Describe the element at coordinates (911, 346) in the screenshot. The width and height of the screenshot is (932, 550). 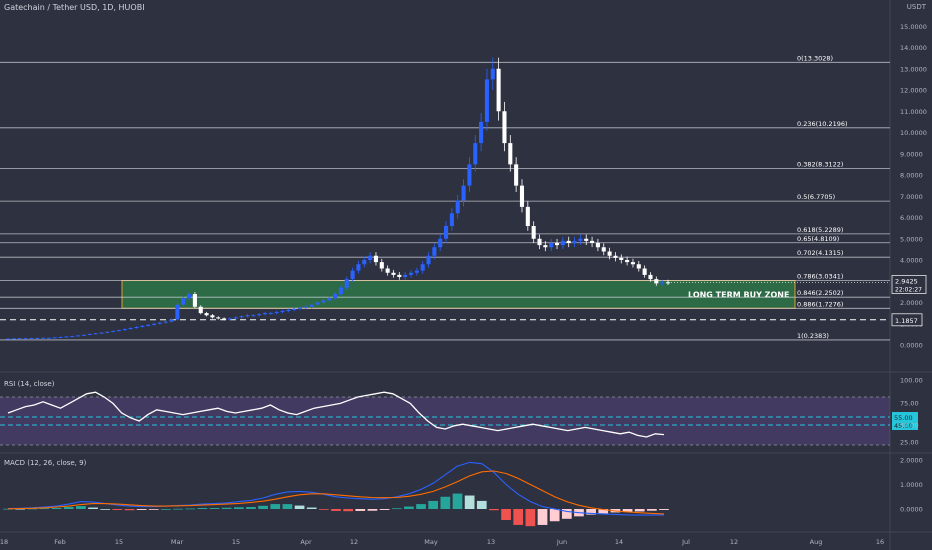
I see `price-tick-label: 0.0000` at that location.